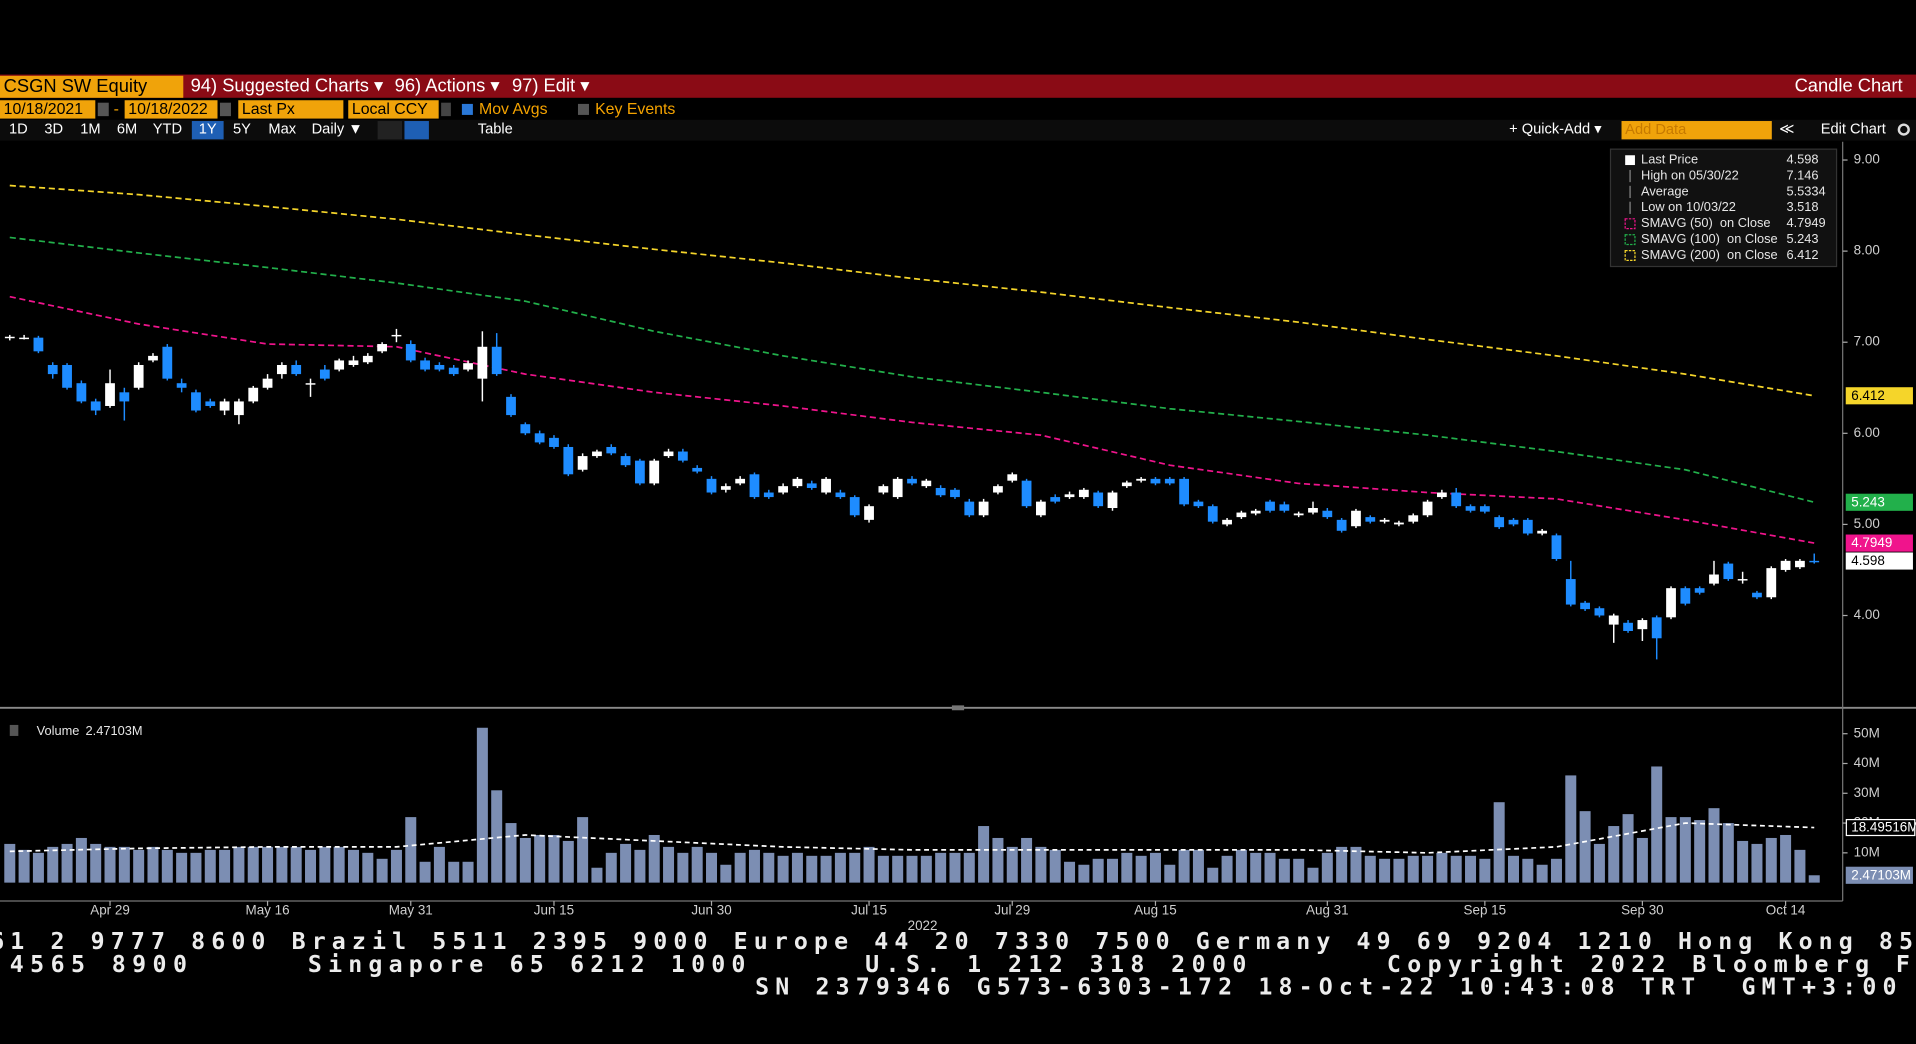 This screenshot has width=1916, height=1044. Describe the element at coordinates (268, 109) in the screenshot. I see `field: Last Px` at that location.